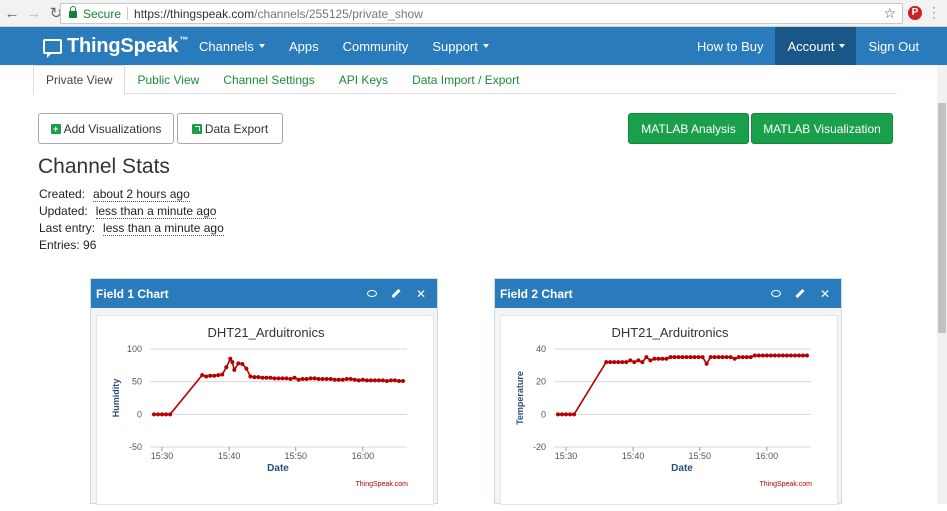 The image size is (947, 511). What do you see at coordinates (541, 349) in the screenshot?
I see `y-tick-label: 40` at bounding box center [541, 349].